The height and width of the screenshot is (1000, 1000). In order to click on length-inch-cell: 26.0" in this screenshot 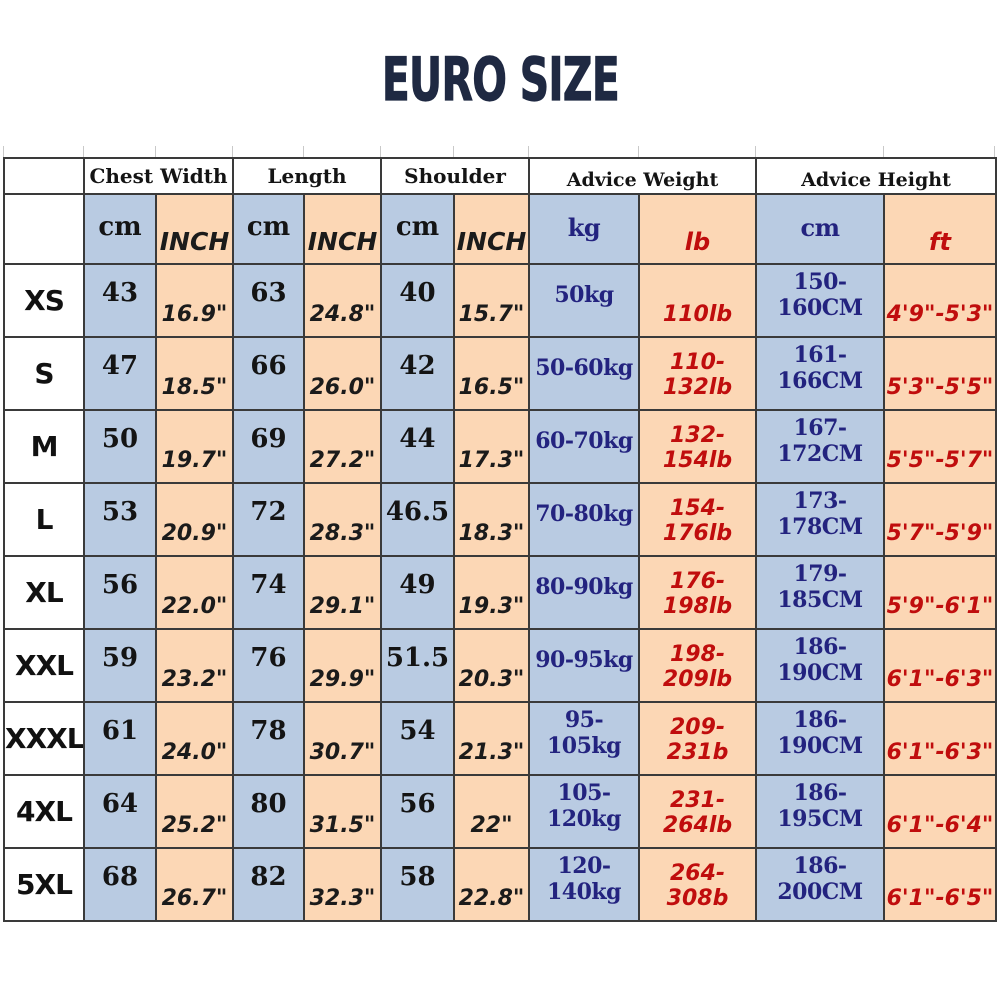, I will do `click(342, 373)`.